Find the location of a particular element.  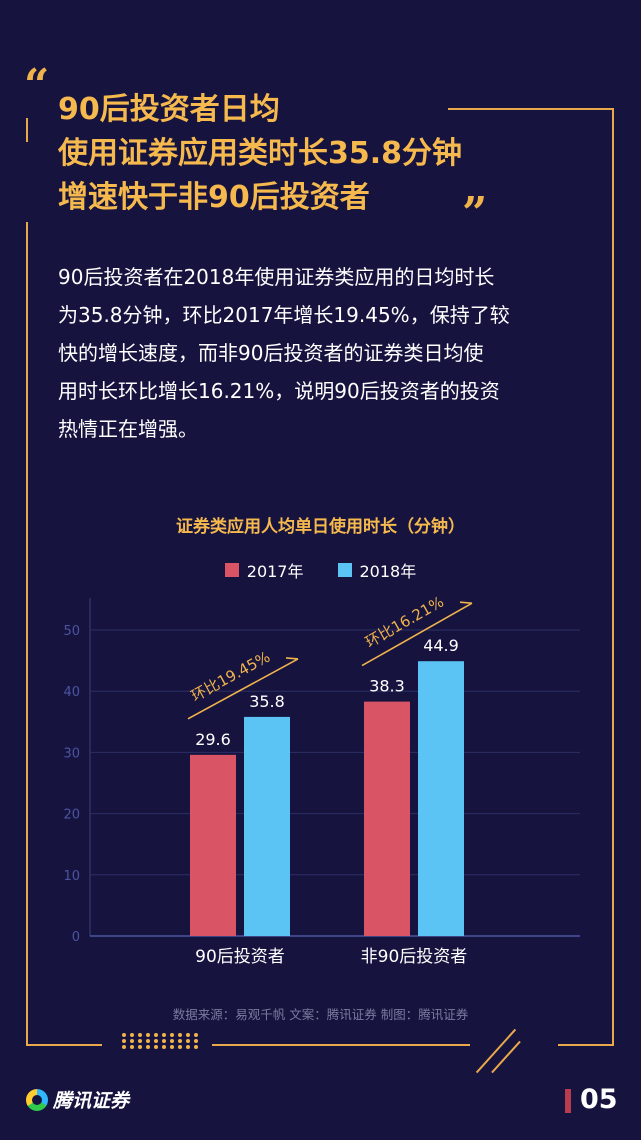

page-marker is located at coordinates (568, 1101).